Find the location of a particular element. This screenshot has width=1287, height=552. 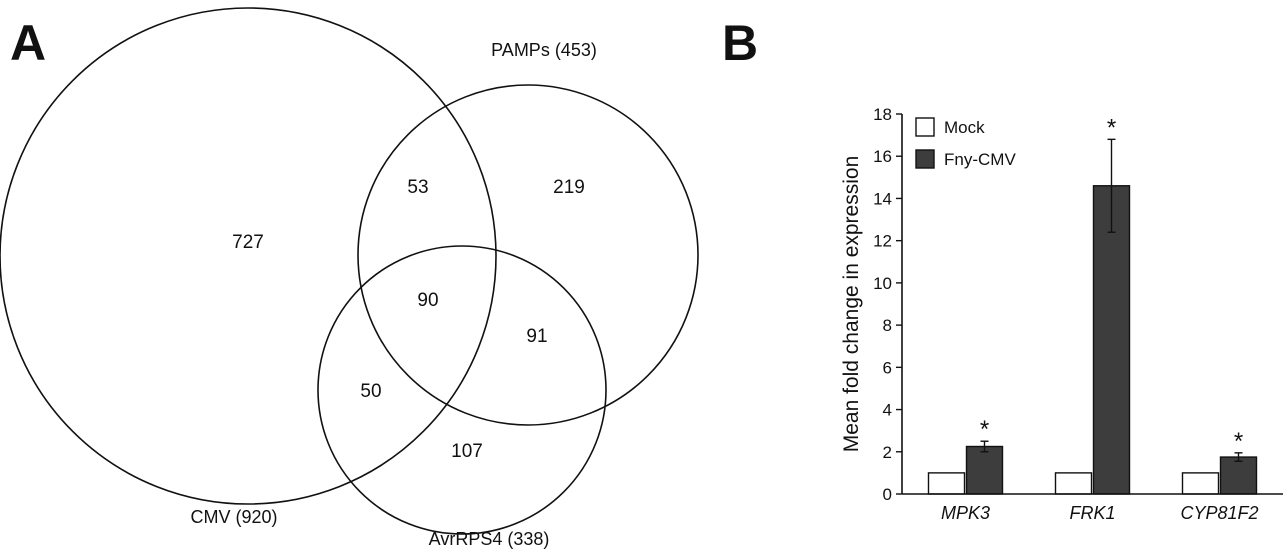

panel-label-b: B is located at coordinates (740, 43).